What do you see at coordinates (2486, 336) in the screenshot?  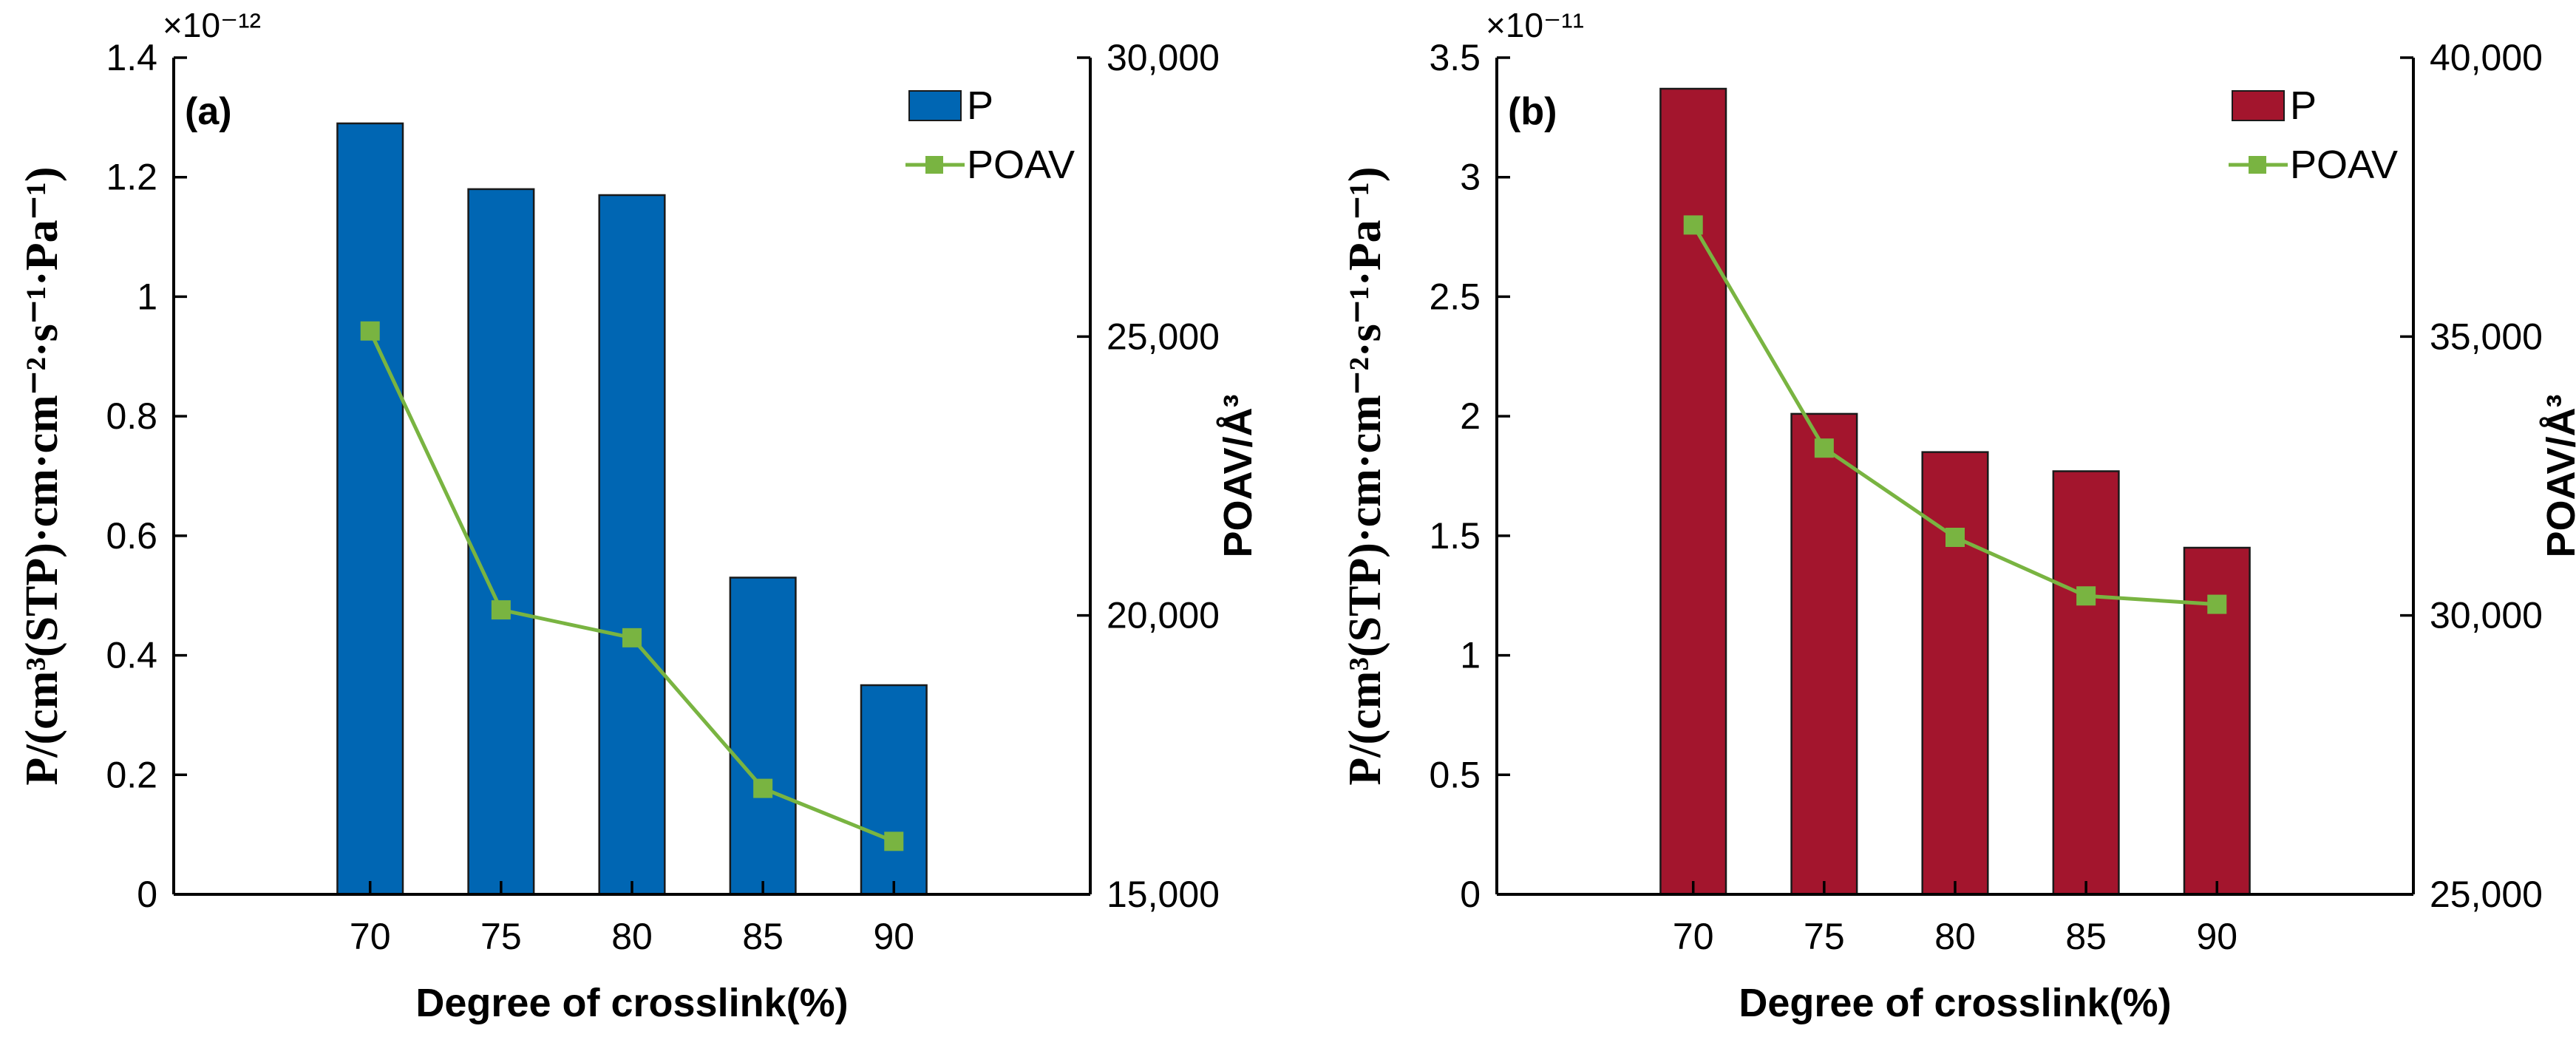 I see `y2-tick-label: 35,000` at bounding box center [2486, 336].